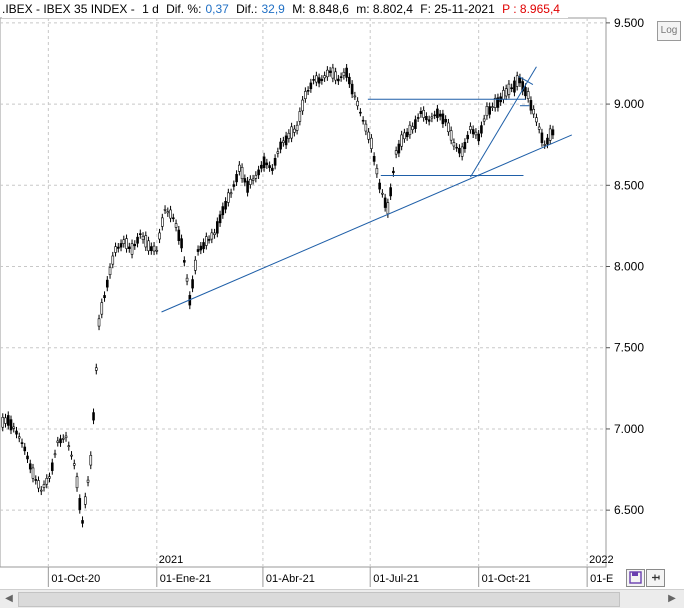 The height and width of the screenshot is (608, 684). Describe the element at coordinates (75, 579) in the screenshot. I see `x-tick-label: 01-Oct-20` at that location.